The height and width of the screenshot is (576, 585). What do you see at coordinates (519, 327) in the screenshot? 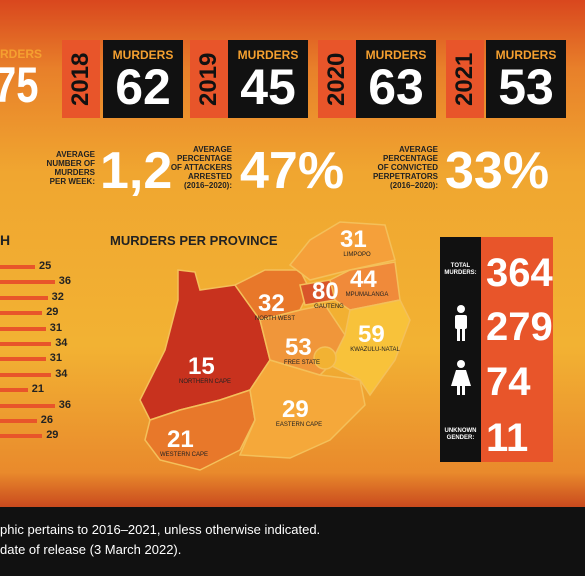
I see `total-value: 279` at bounding box center [519, 327].